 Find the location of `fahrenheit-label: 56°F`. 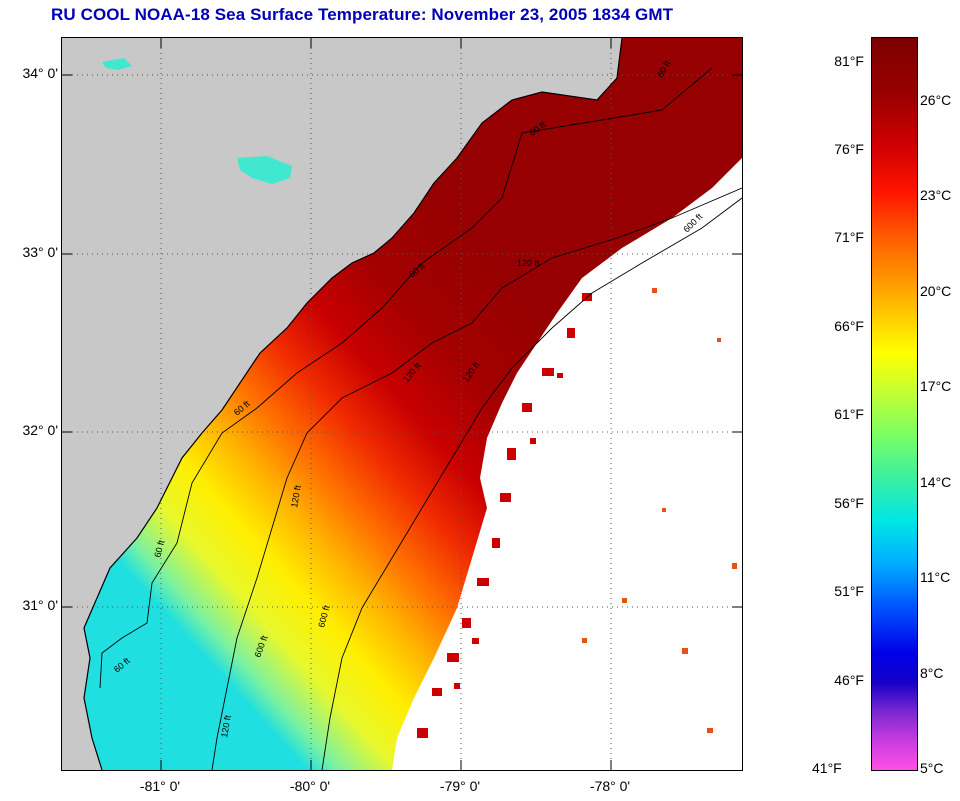

fahrenheit-label: 56°F is located at coordinates (849, 503).